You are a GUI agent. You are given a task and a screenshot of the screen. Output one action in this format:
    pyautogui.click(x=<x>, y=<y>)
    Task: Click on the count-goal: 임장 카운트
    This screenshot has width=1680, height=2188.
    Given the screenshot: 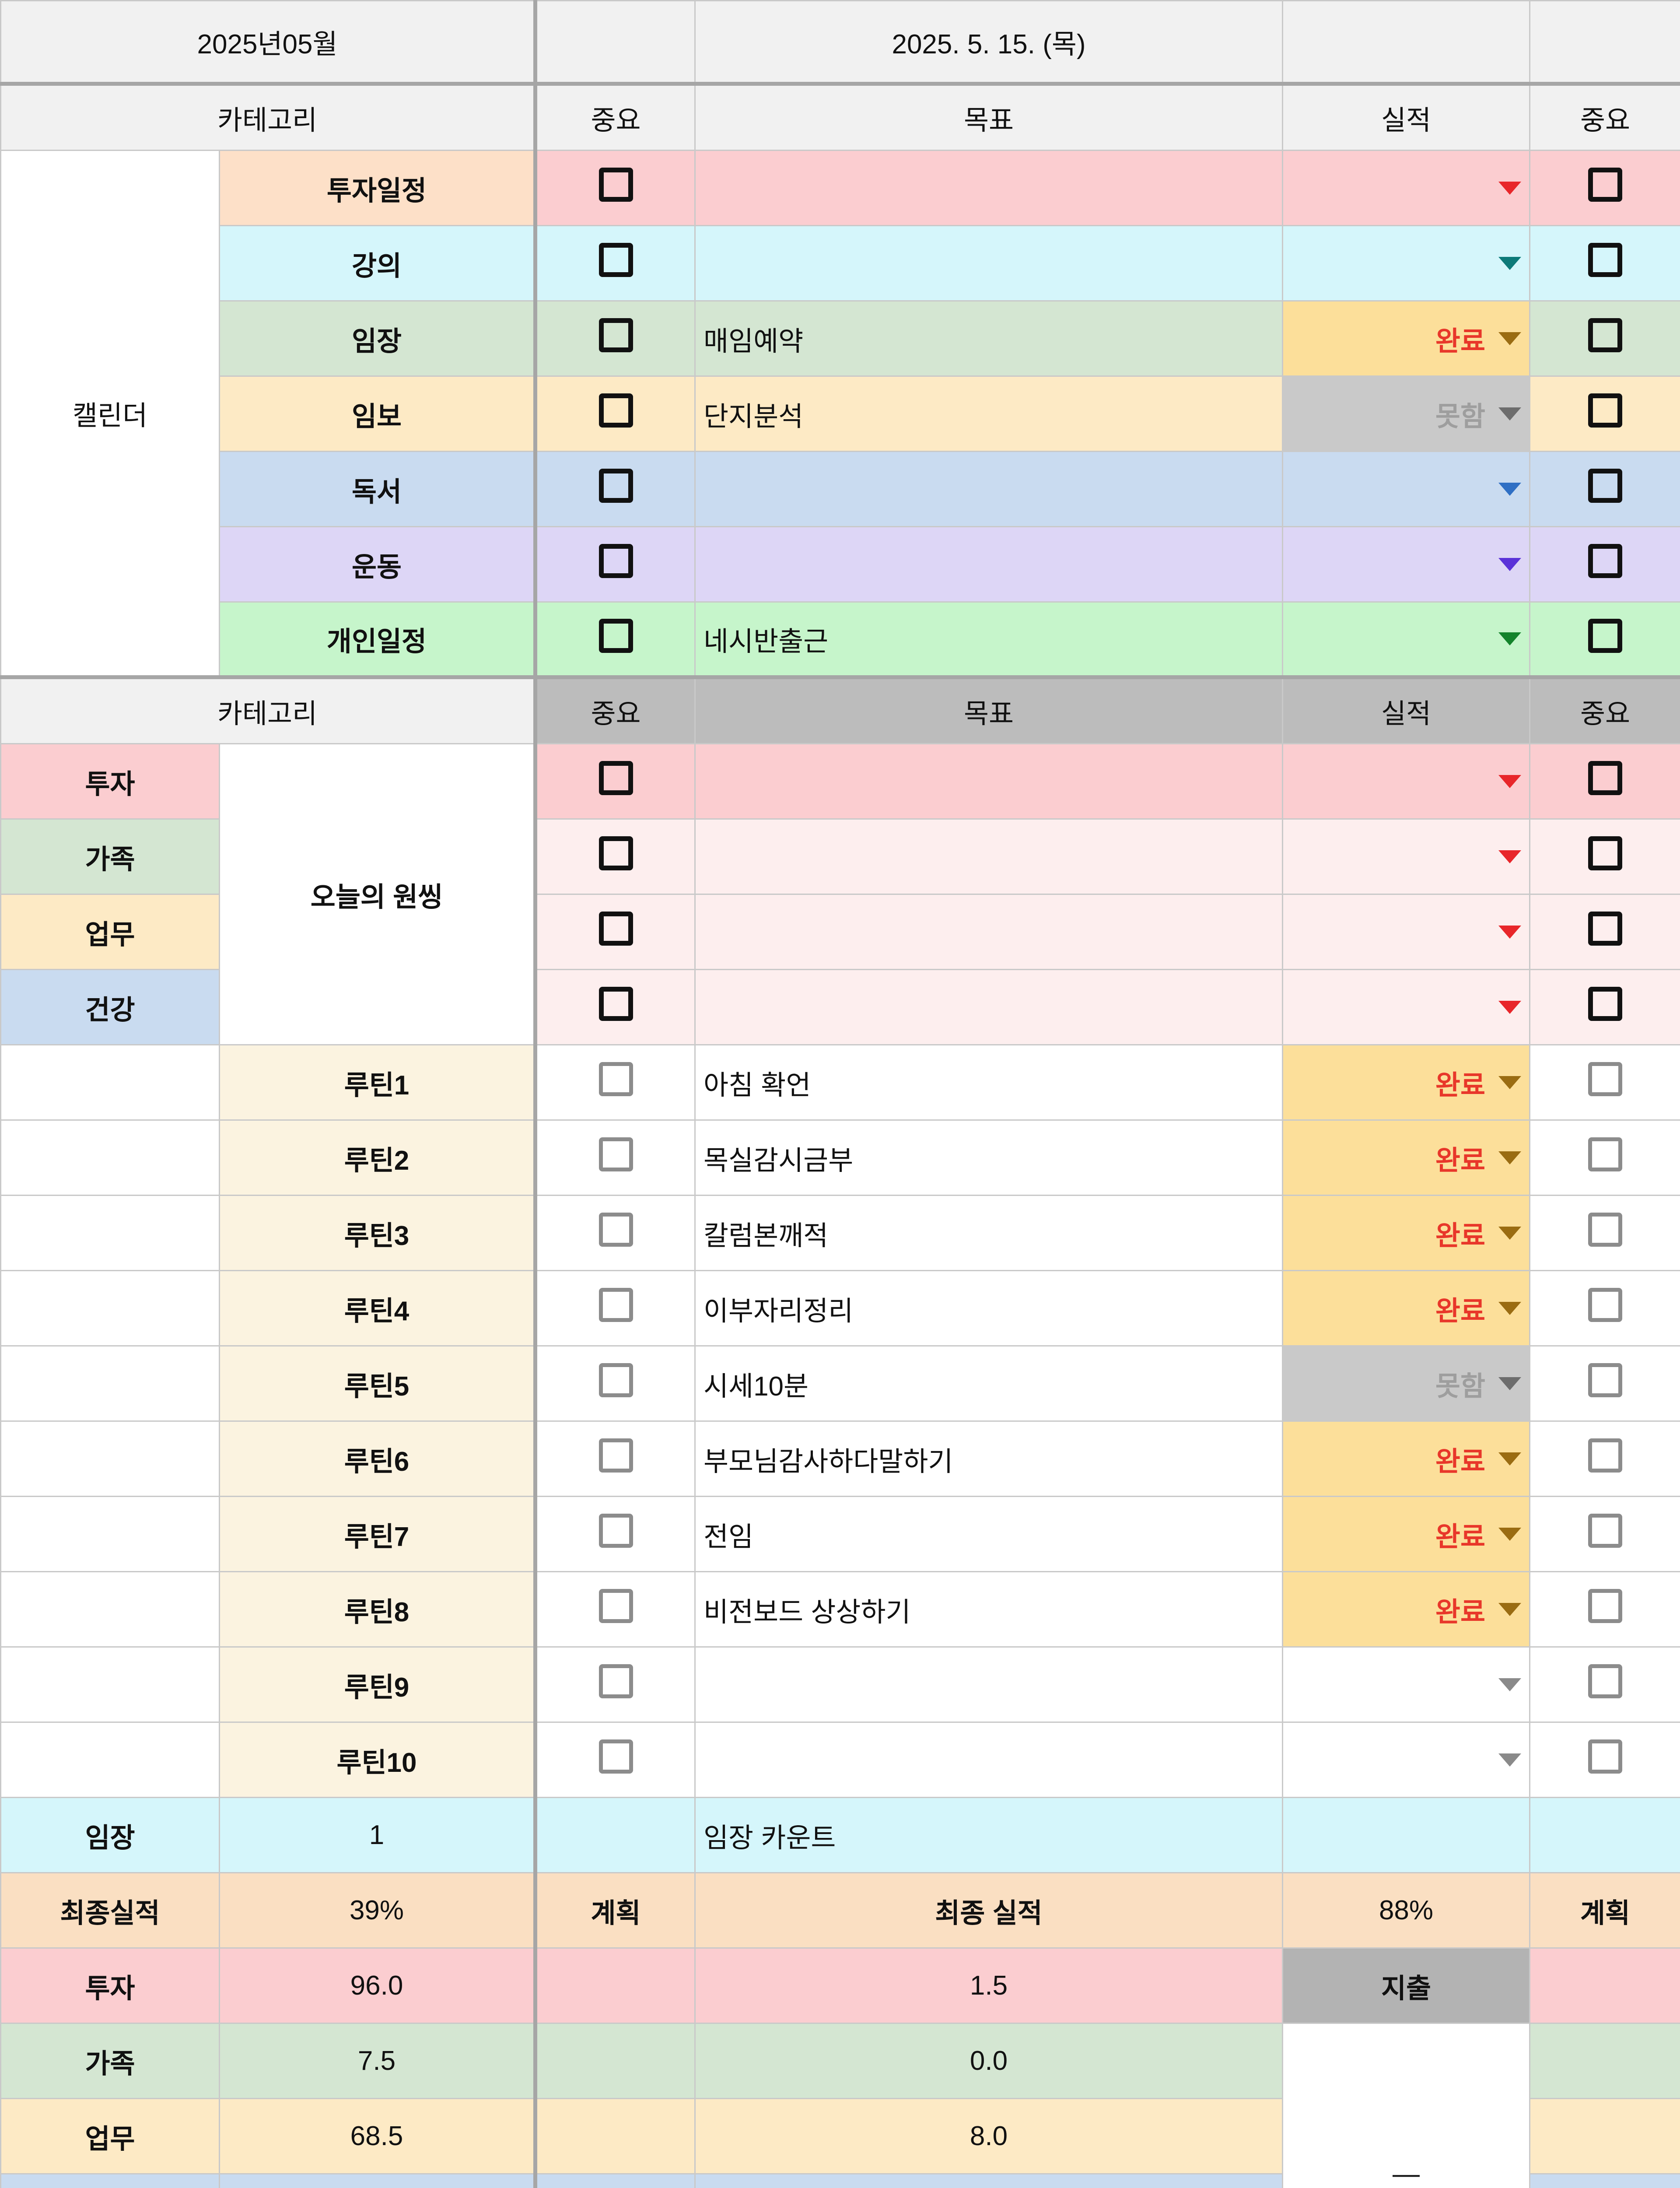 What is the action you would take?
    pyautogui.click(x=988, y=1835)
    